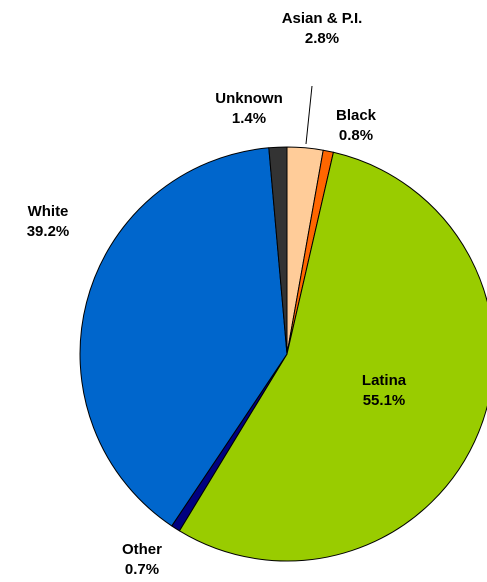  Describe the element at coordinates (278, 250) in the screenshot. I see `pie-slice-unknown` at that location.